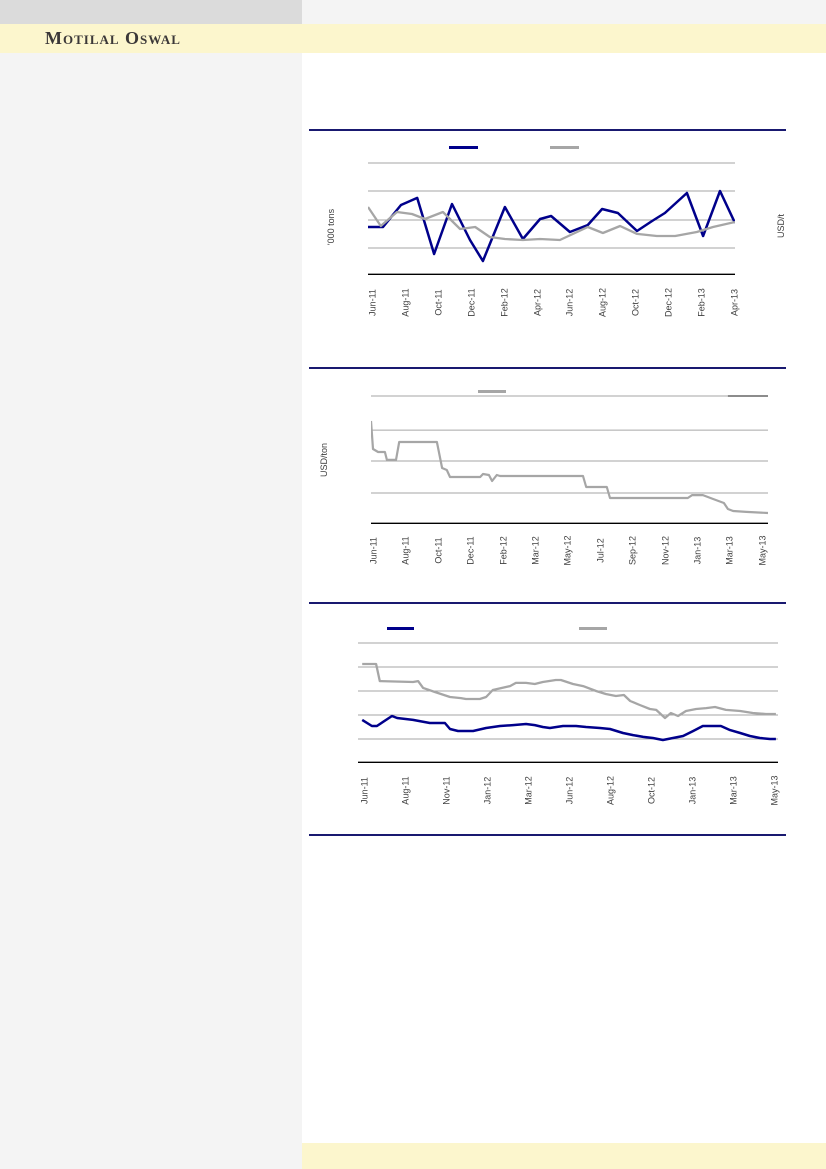 Image resolution: width=826 pixels, height=1169 pixels. I want to click on x-tick-label: Apr-13, so click(734, 303).